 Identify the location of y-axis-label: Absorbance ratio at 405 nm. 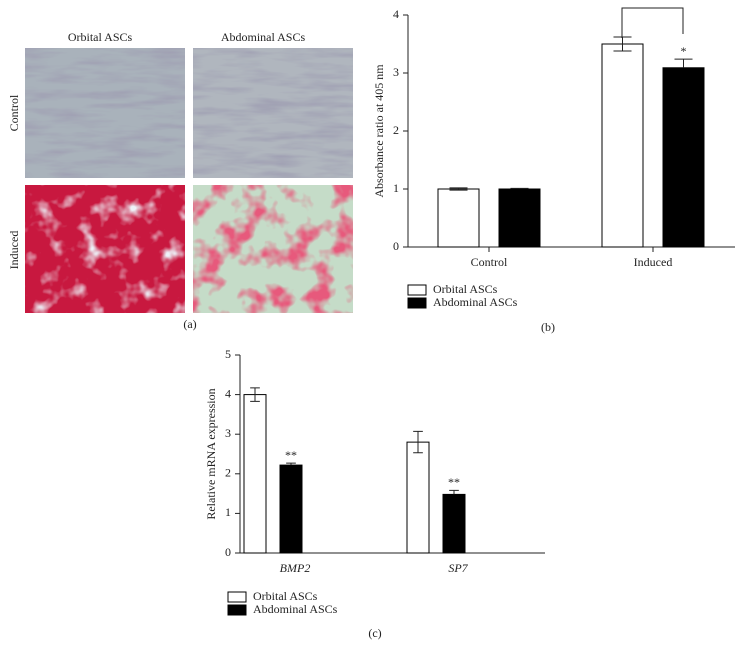
(379, 131).